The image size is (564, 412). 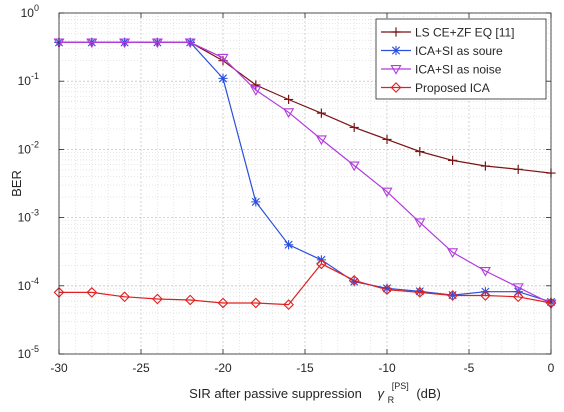 I want to click on y-tick-label: 10⁻³, so click(x=28, y=216).